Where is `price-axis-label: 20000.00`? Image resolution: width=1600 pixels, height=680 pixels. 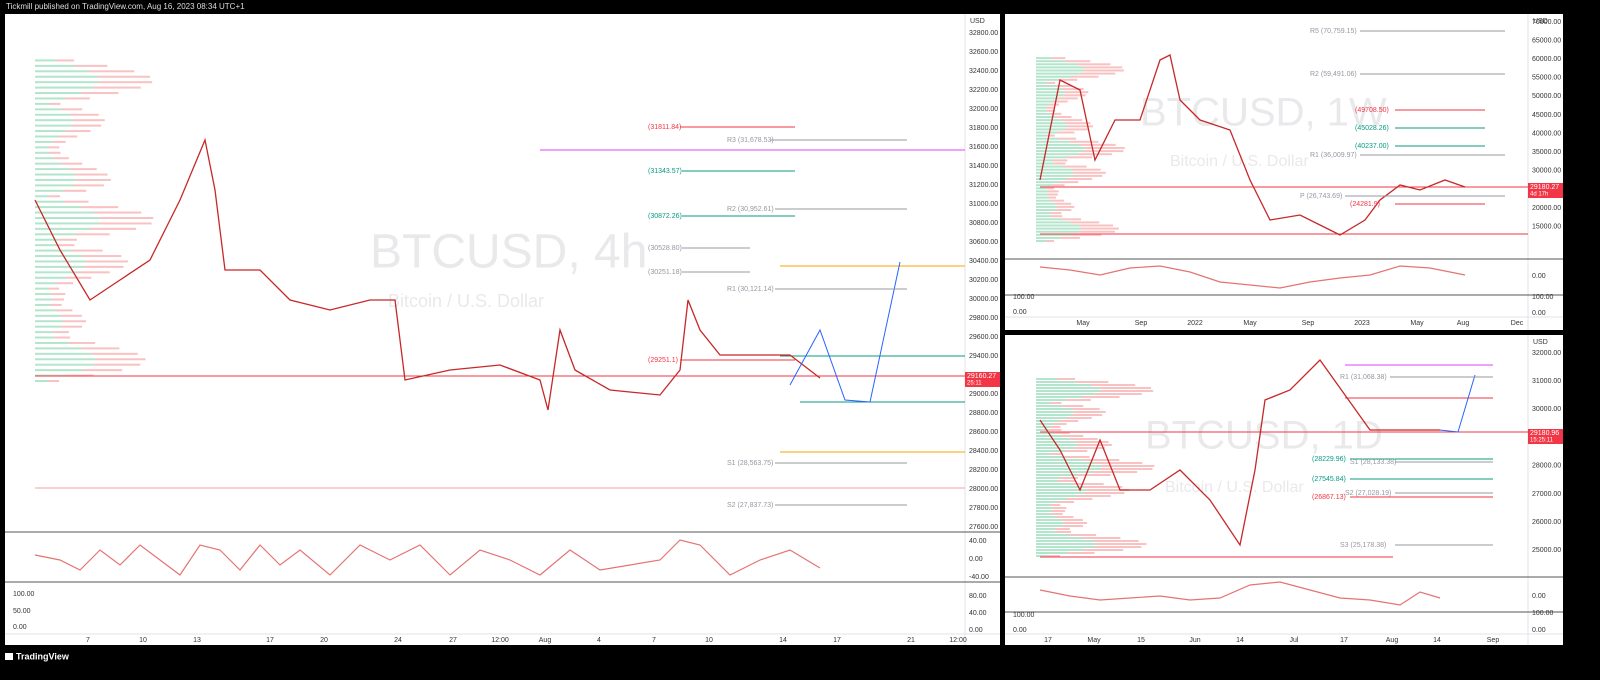
price-axis-label: 20000.00 is located at coordinates (1546, 208).